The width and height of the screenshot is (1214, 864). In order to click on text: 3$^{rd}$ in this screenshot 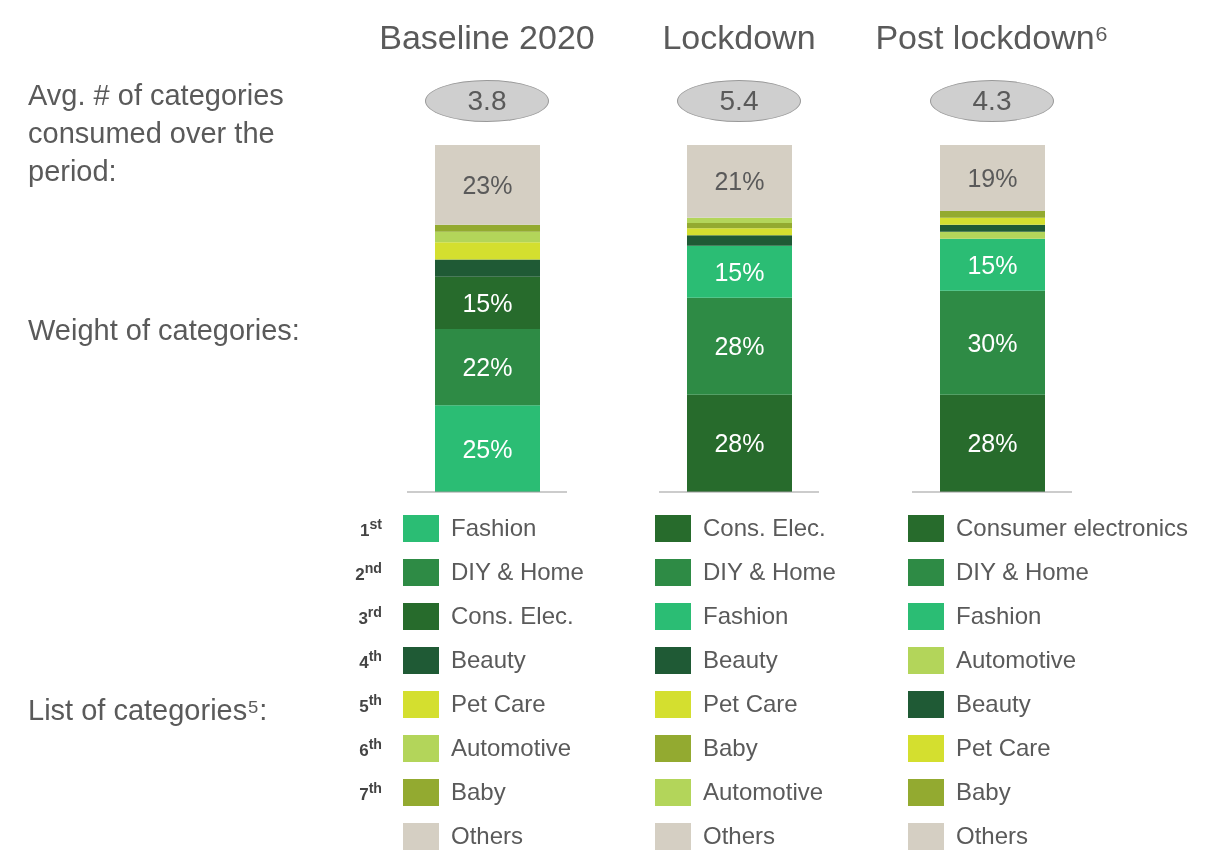, I will do `click(370, 616)`.